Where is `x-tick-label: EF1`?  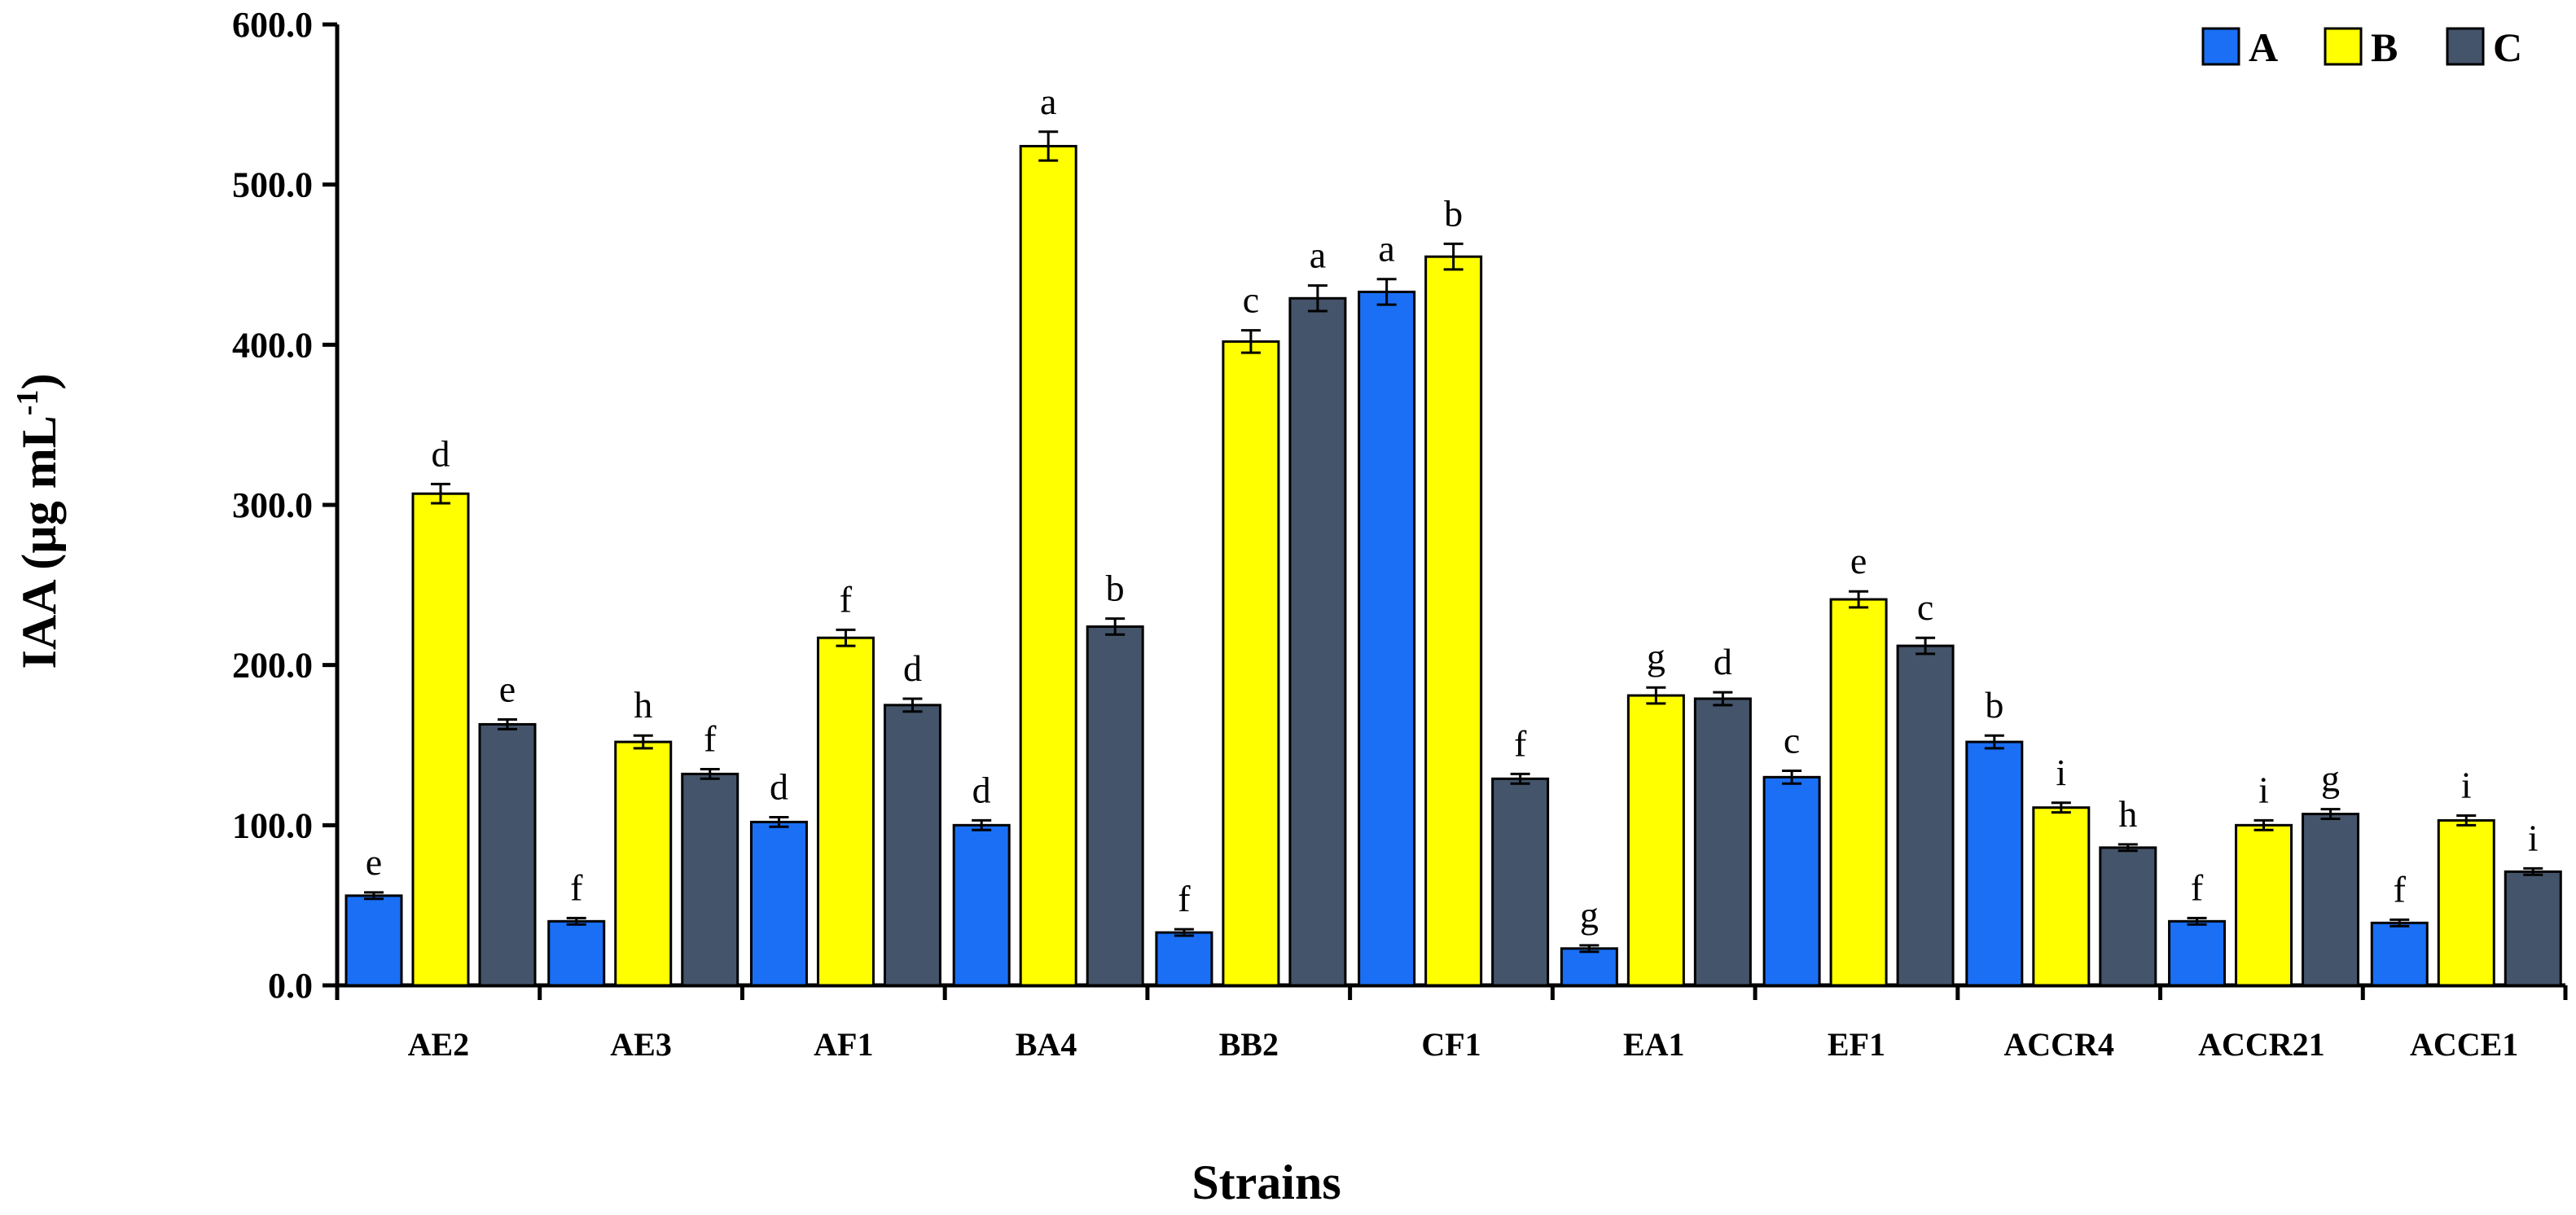
x-tick-label: EF1 is located at coordinates (1857, 1045).